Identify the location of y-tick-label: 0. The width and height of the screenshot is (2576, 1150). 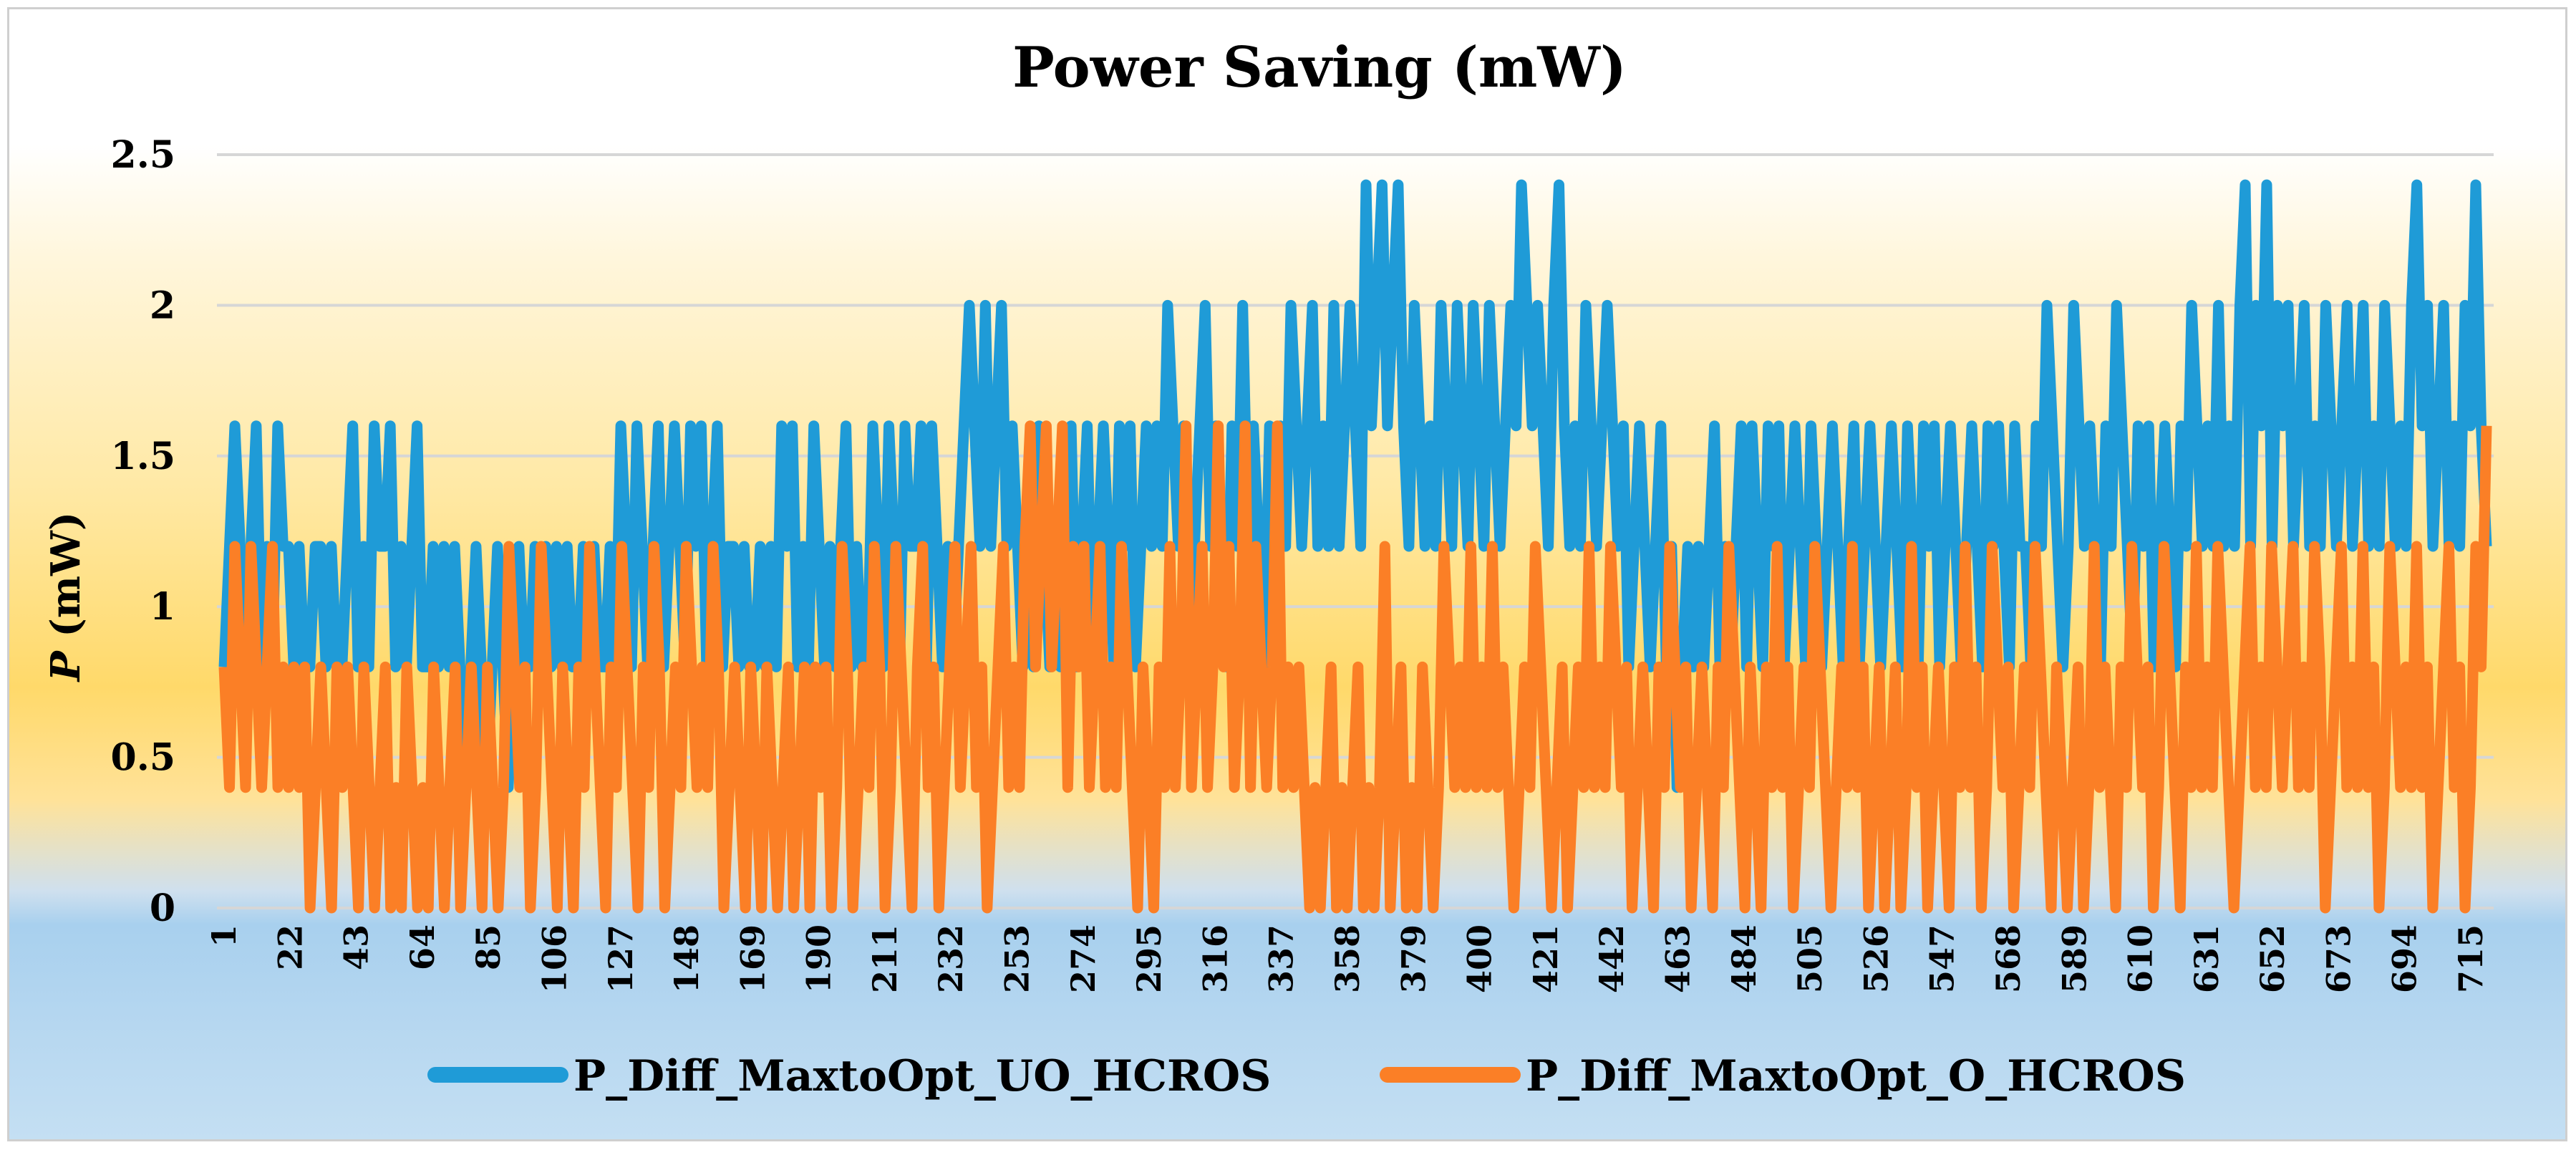
(162, 908).